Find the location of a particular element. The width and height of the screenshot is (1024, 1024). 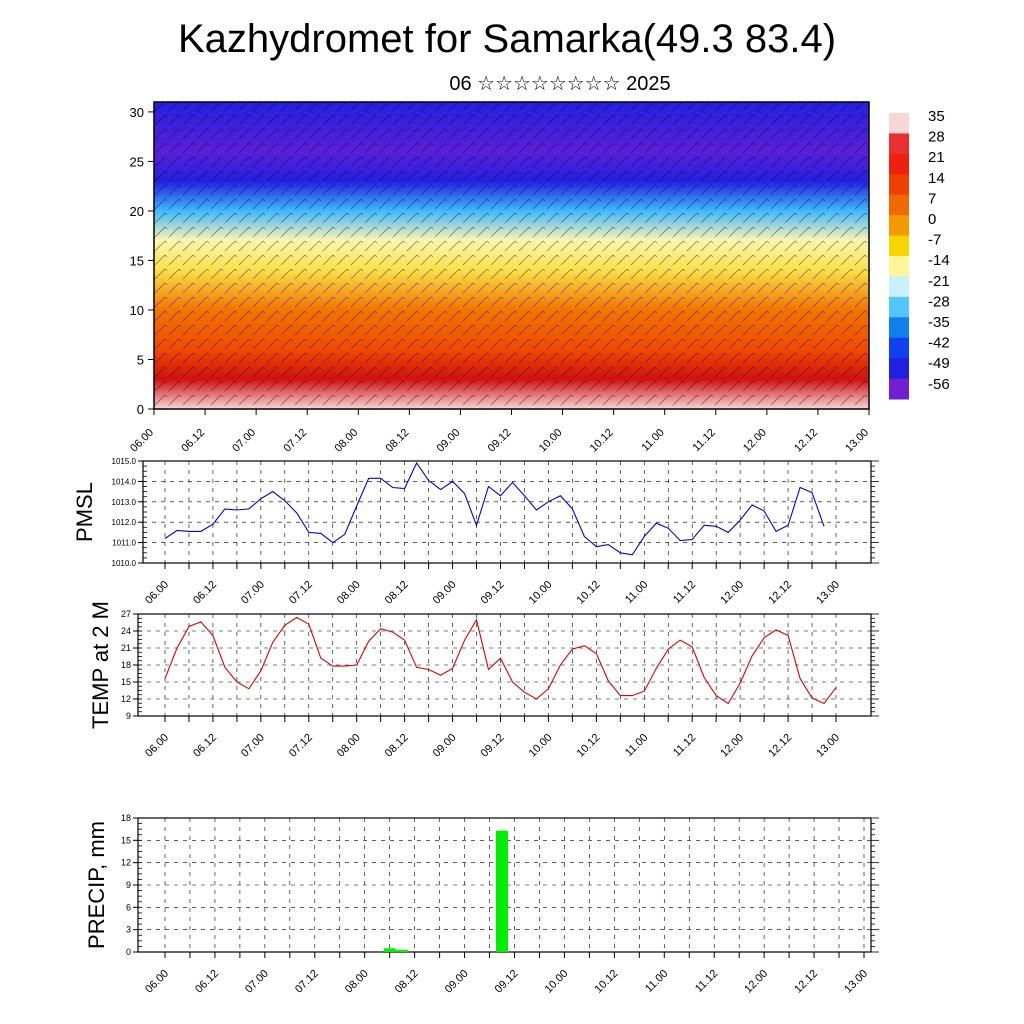

colorbar-labels: 35 28 21 14 7 0 -7 -14 -21 -28 -35 -42 -49 -56 is located at coordinates (939, 250).